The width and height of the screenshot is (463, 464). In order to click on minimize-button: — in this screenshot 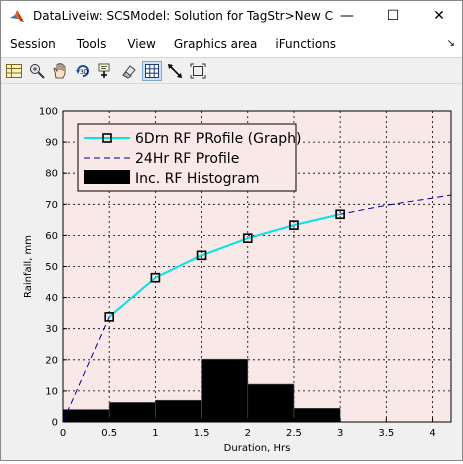, I will do `click(347, 16)`.